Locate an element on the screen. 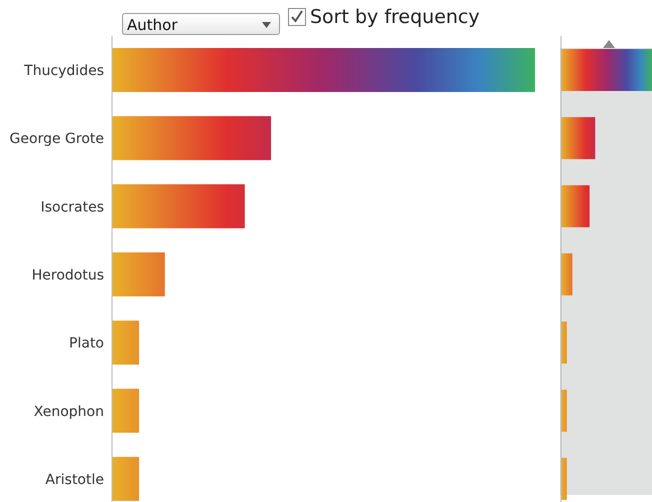 The image size is (652, 502). y-tick-label: Xenophon is located at coordinates (69, 412).